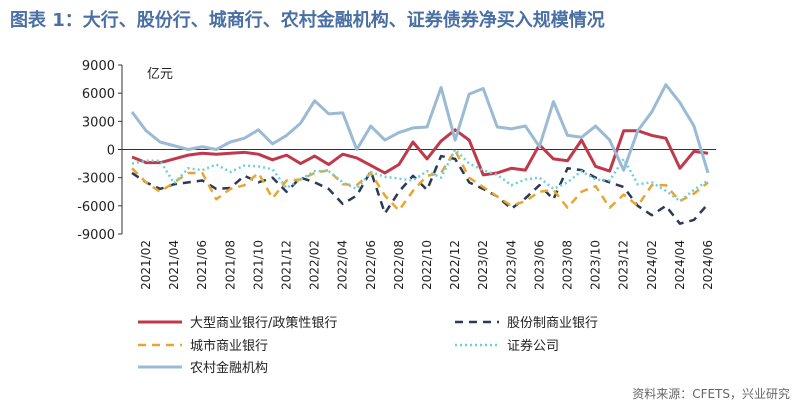 The image size is (799, 413). What do you see at coordinates (96, 235) in the screenshot?
I see `y-tick-label: -9000` at bounding box center [96, 235].